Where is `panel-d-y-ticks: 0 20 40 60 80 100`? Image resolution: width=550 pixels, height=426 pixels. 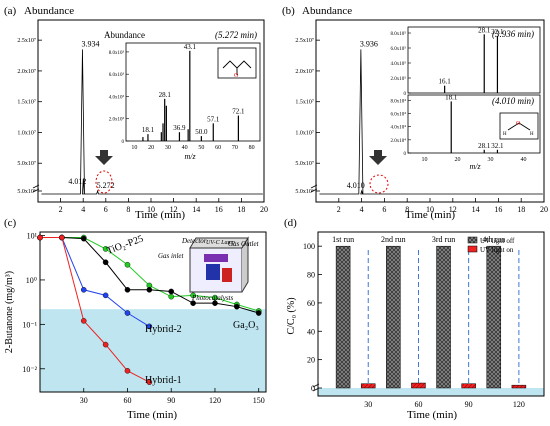 panel-d-y-ticks: 0 20 40 60 80 100 is located at coordinates (312, 317).